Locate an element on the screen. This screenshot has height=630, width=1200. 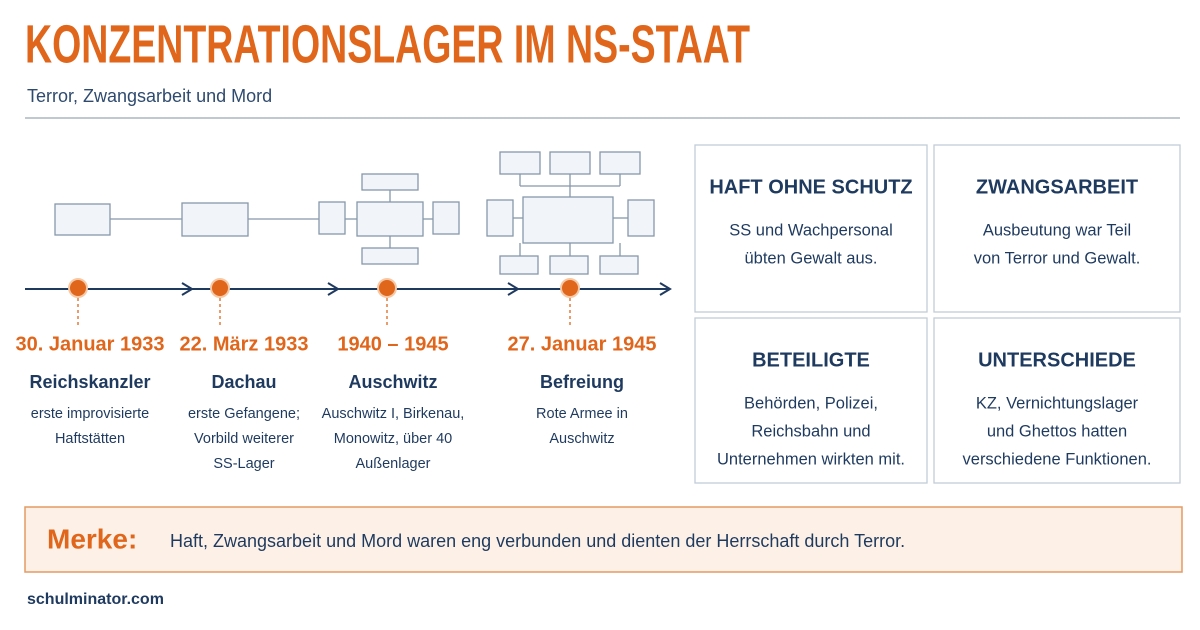
note-box is located at coordinates (603, 539).